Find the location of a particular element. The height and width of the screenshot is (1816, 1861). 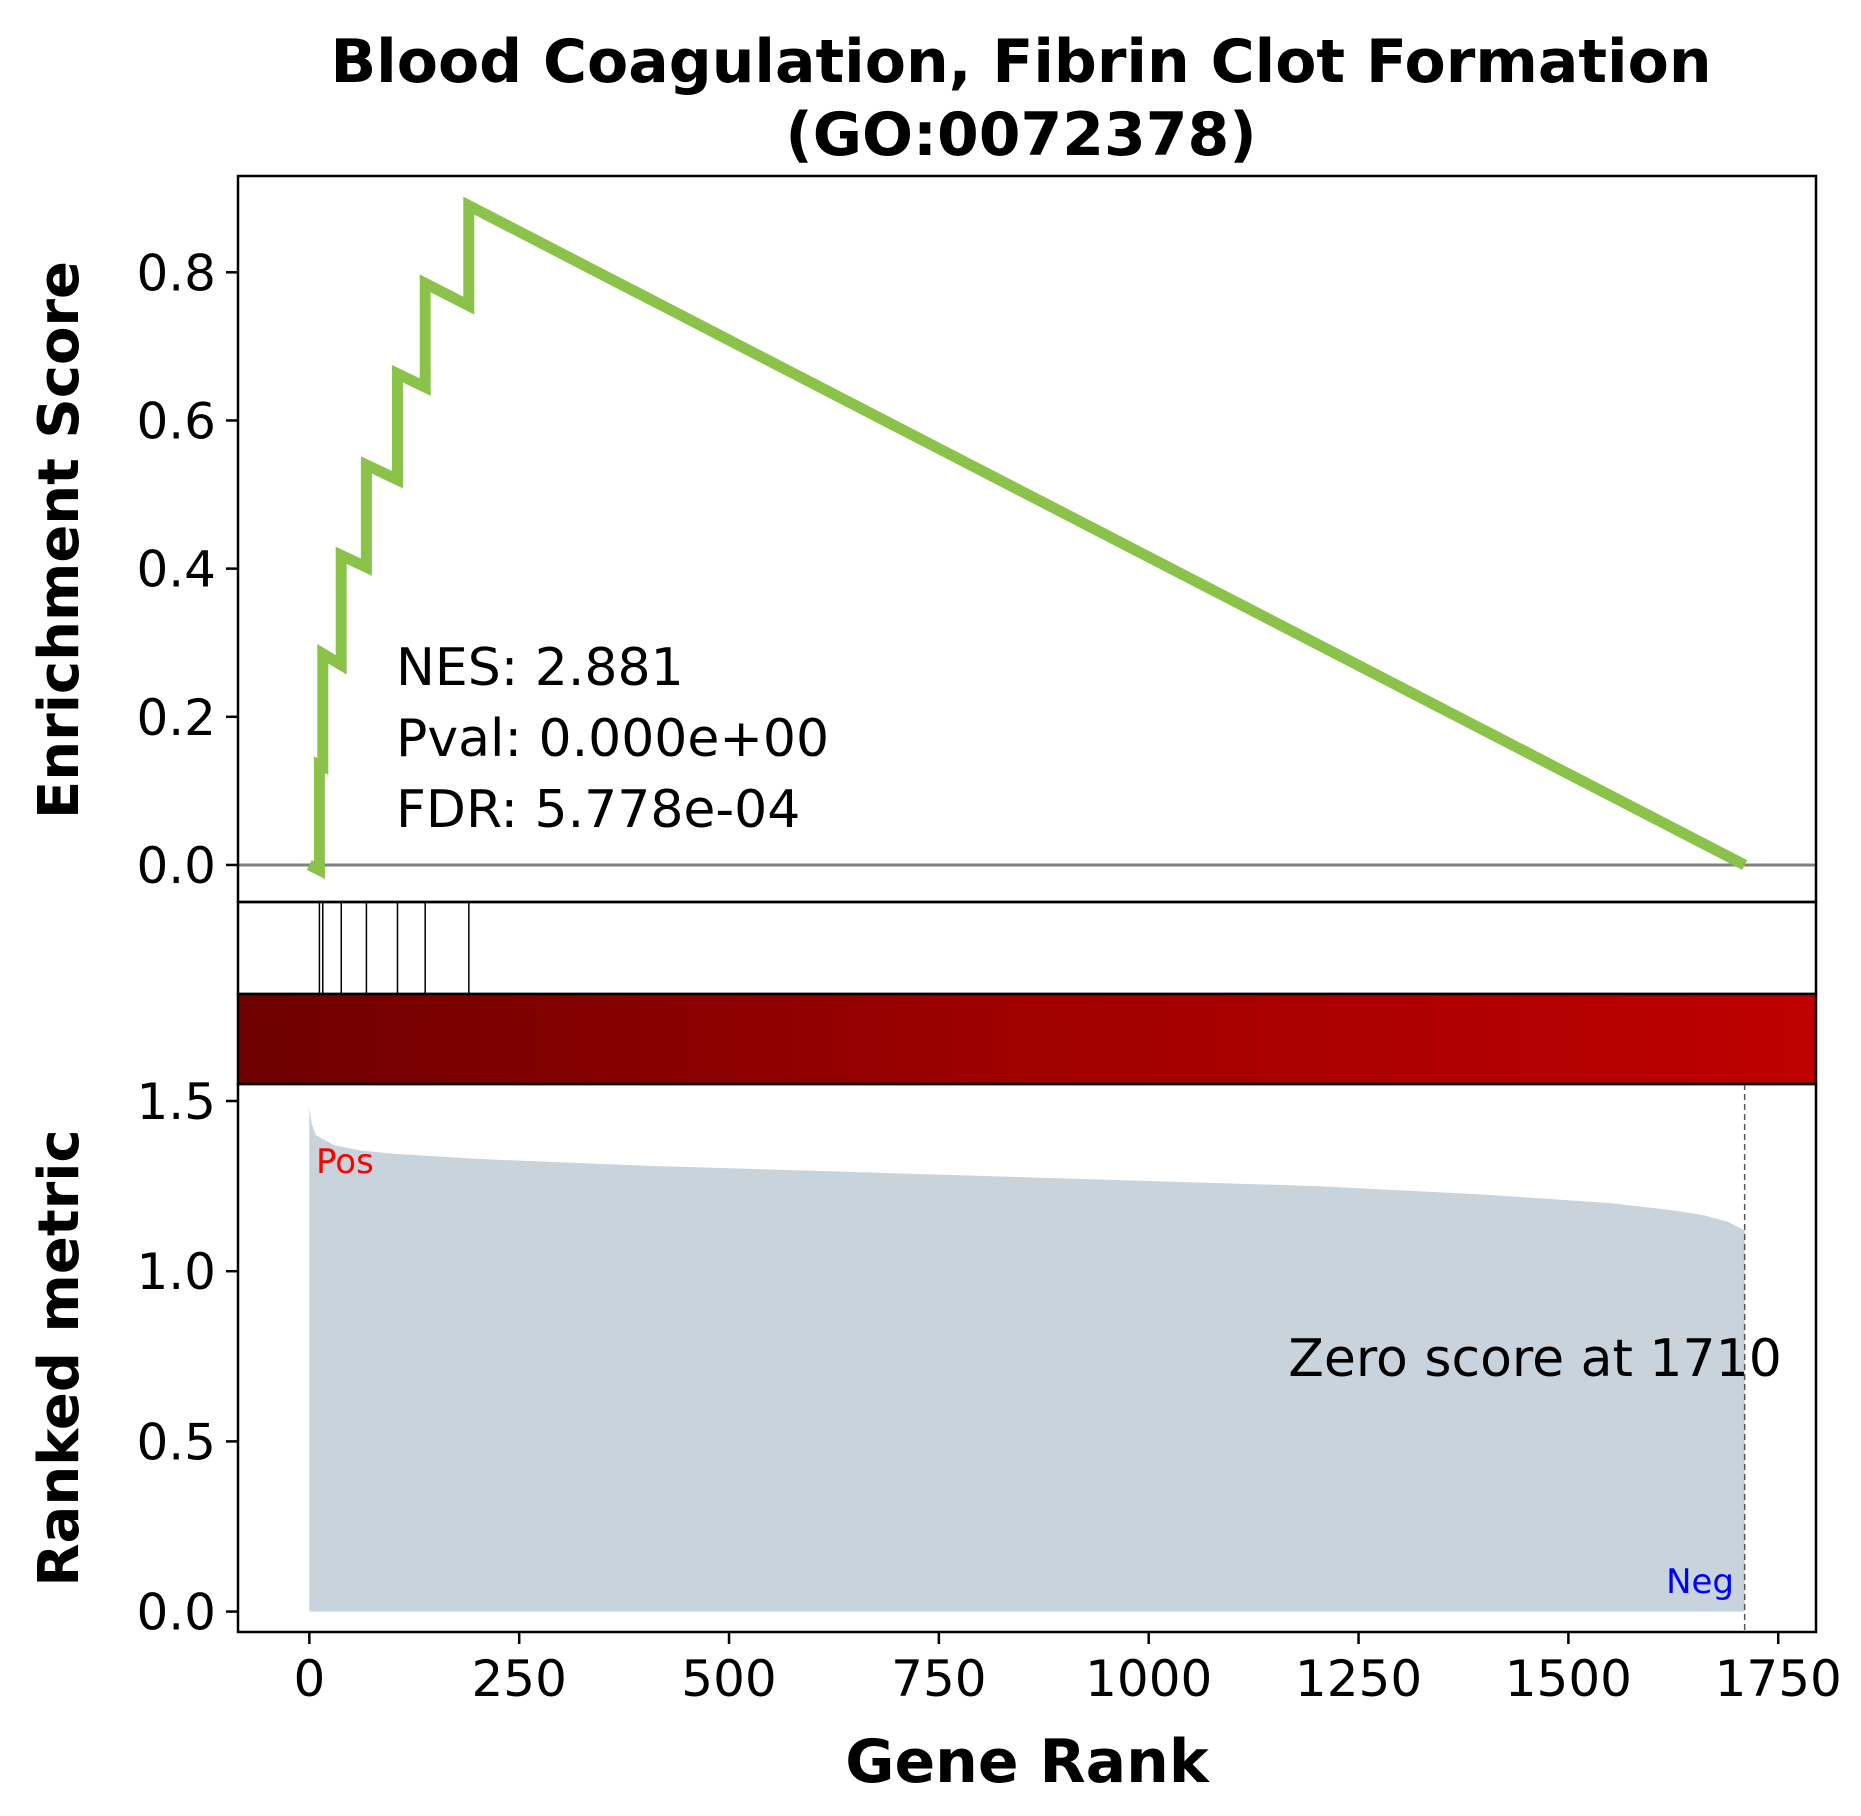

x-tick-label: 250 is located at coordinates (518, 1679).